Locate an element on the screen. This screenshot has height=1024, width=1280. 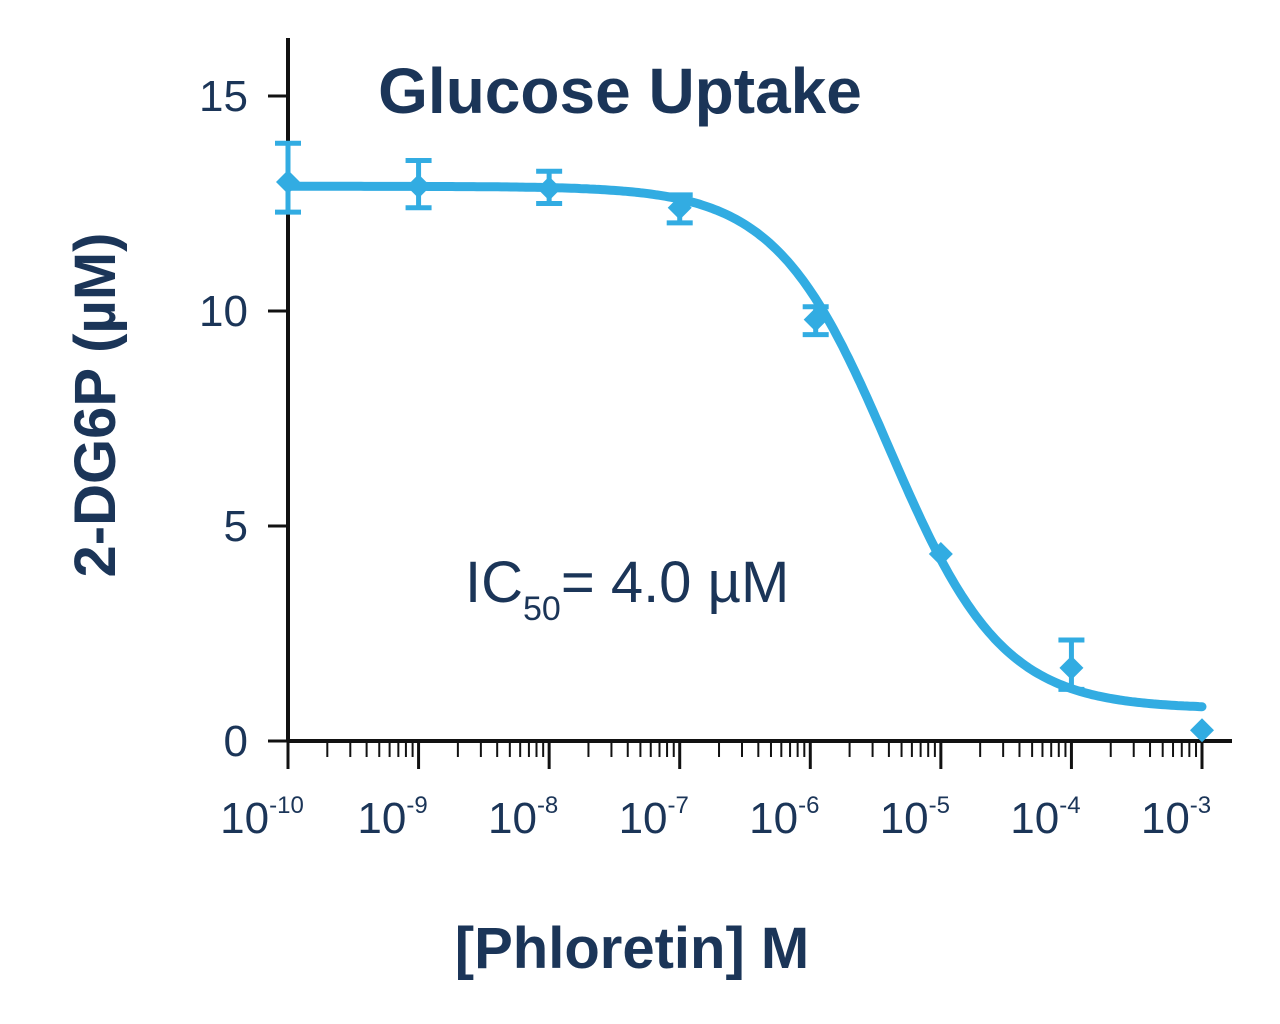
ic50-annotation: IC50= 4.0 µM is located at coordinates (627, 589).